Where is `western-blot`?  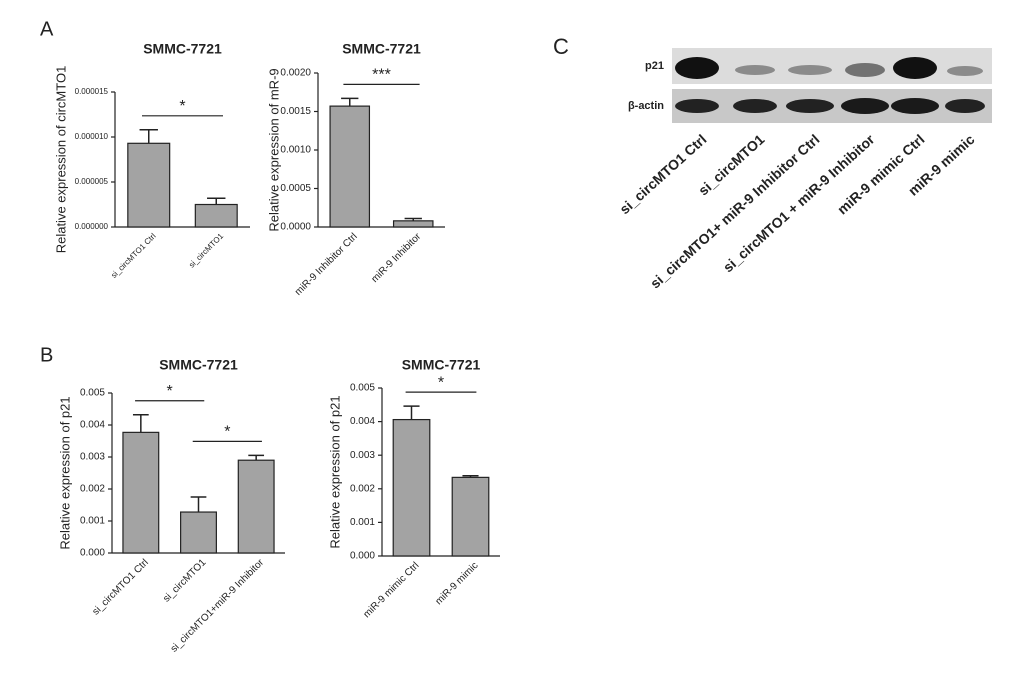 western-blot is located at coordinates (832, 85).